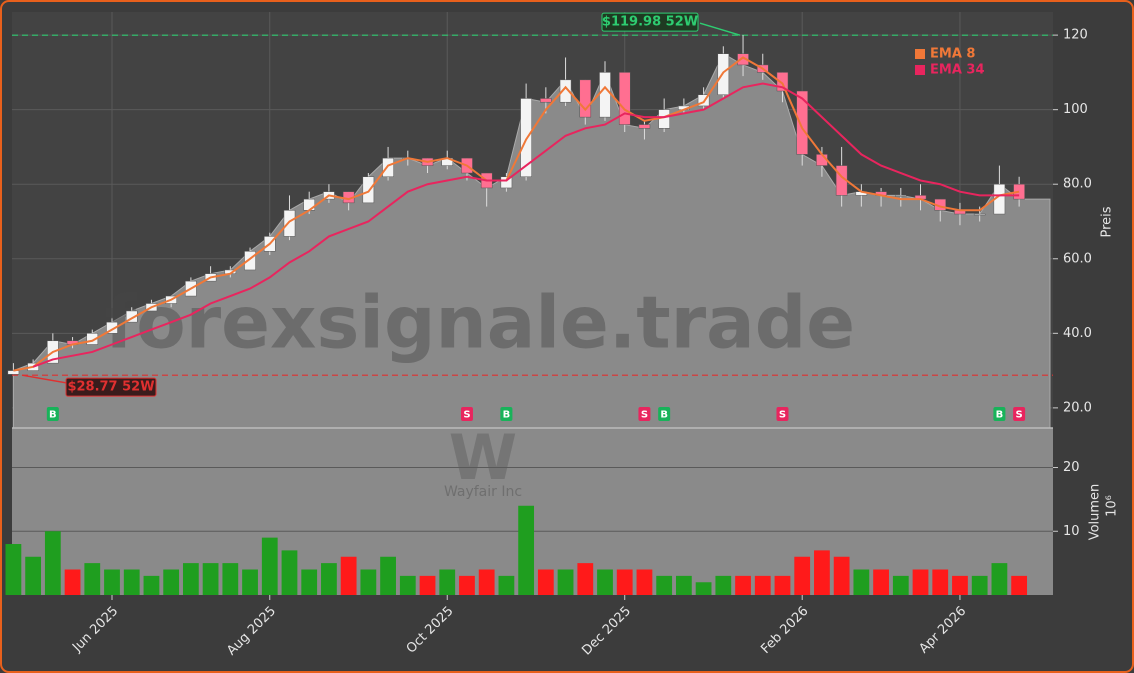  Describe the element at coordinates (480, 323) in the screenshot. I see `watermark: forexsignale.trade` at that location.